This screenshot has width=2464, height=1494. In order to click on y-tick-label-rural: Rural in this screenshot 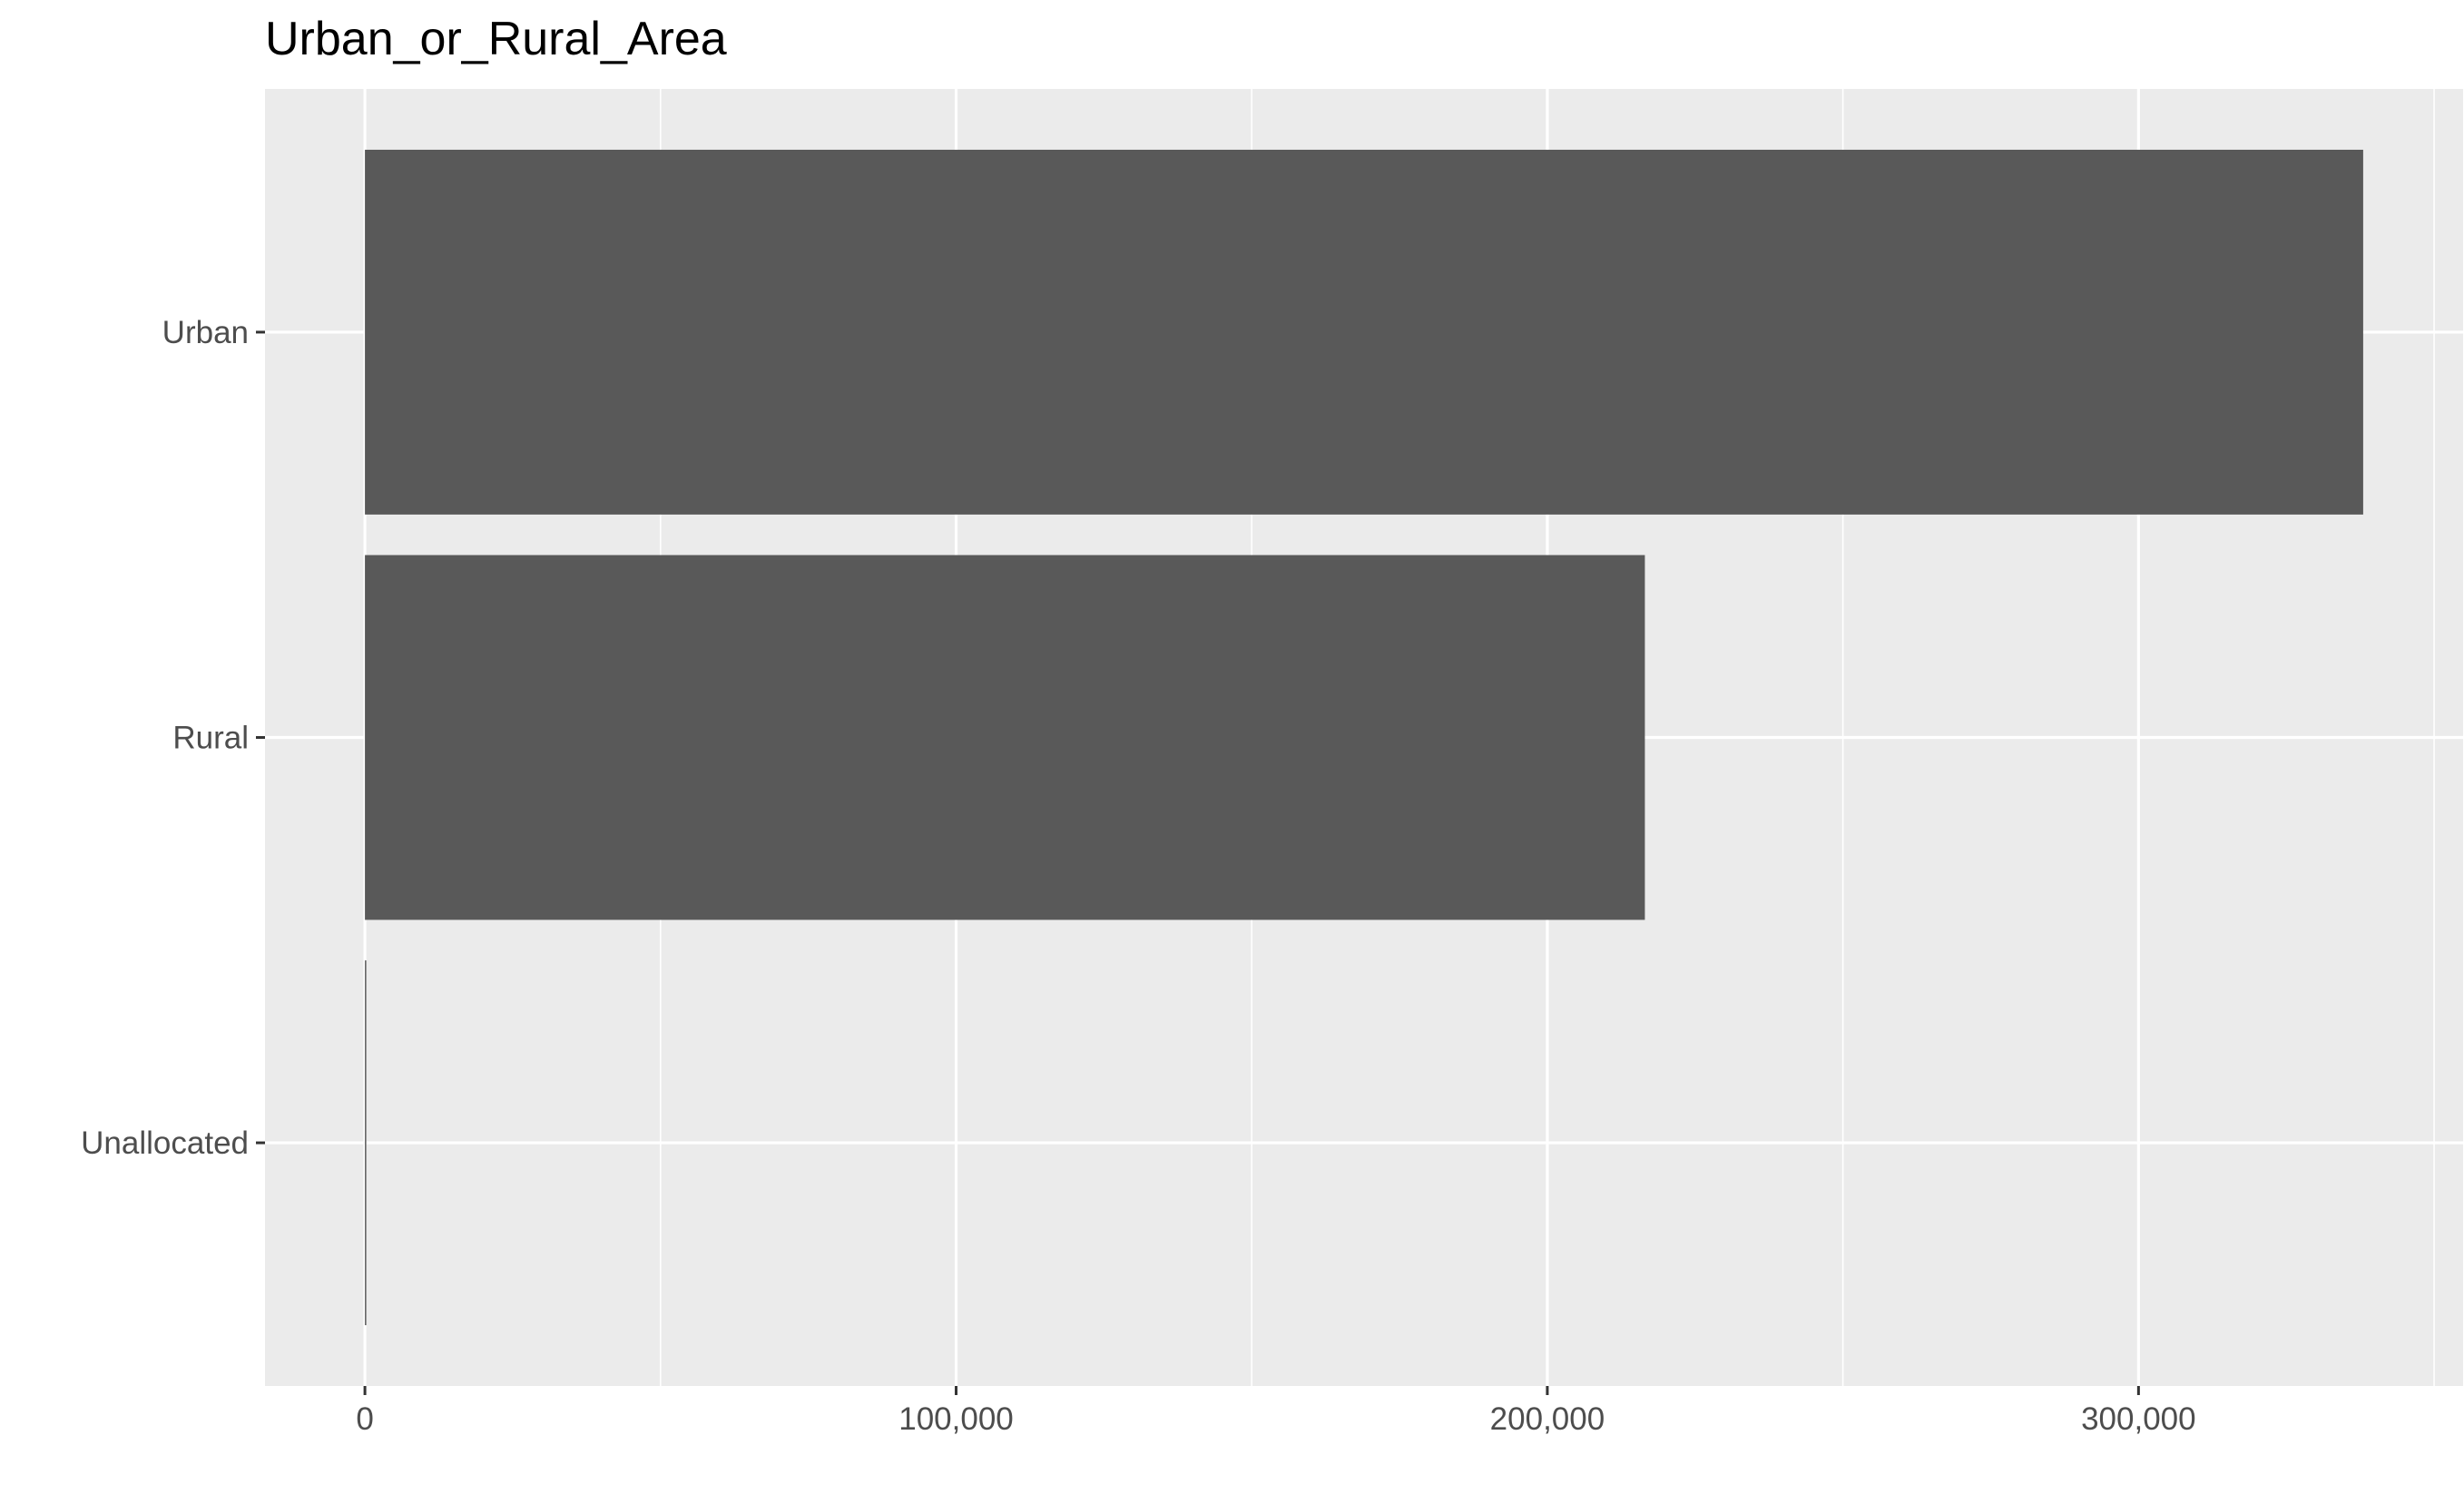, I will do `click(210, 738)`.